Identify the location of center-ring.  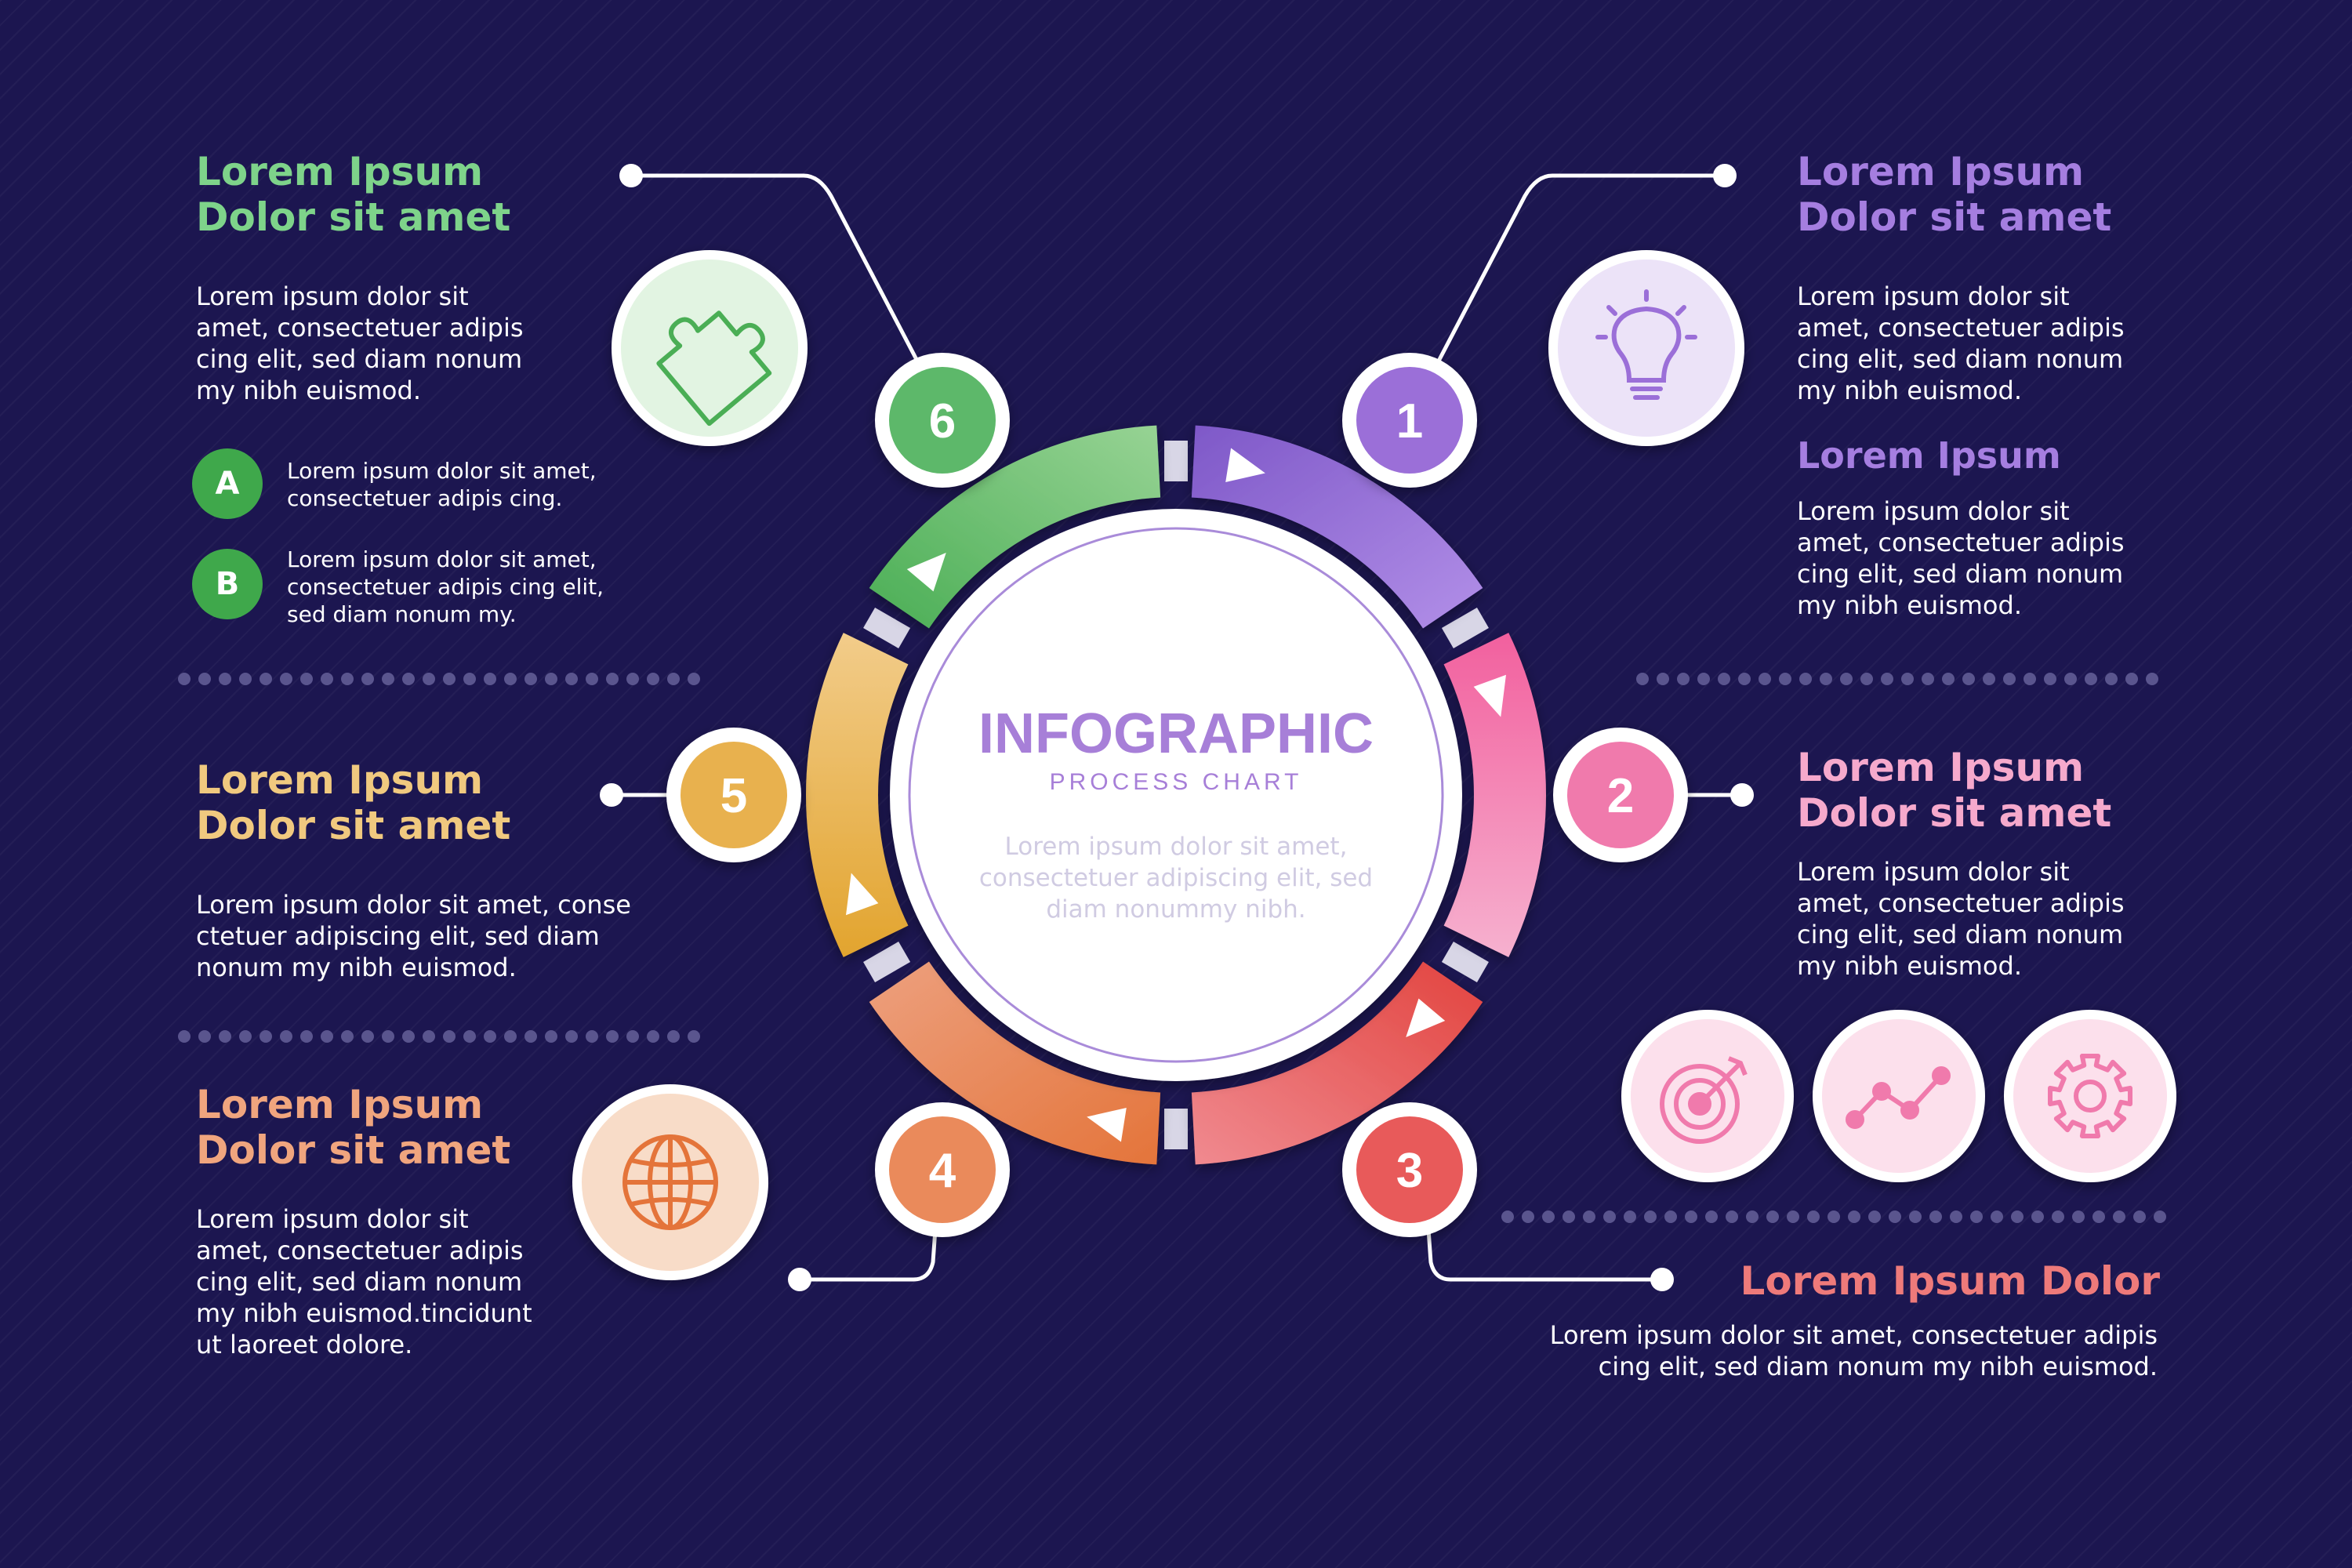
(1176, 795).